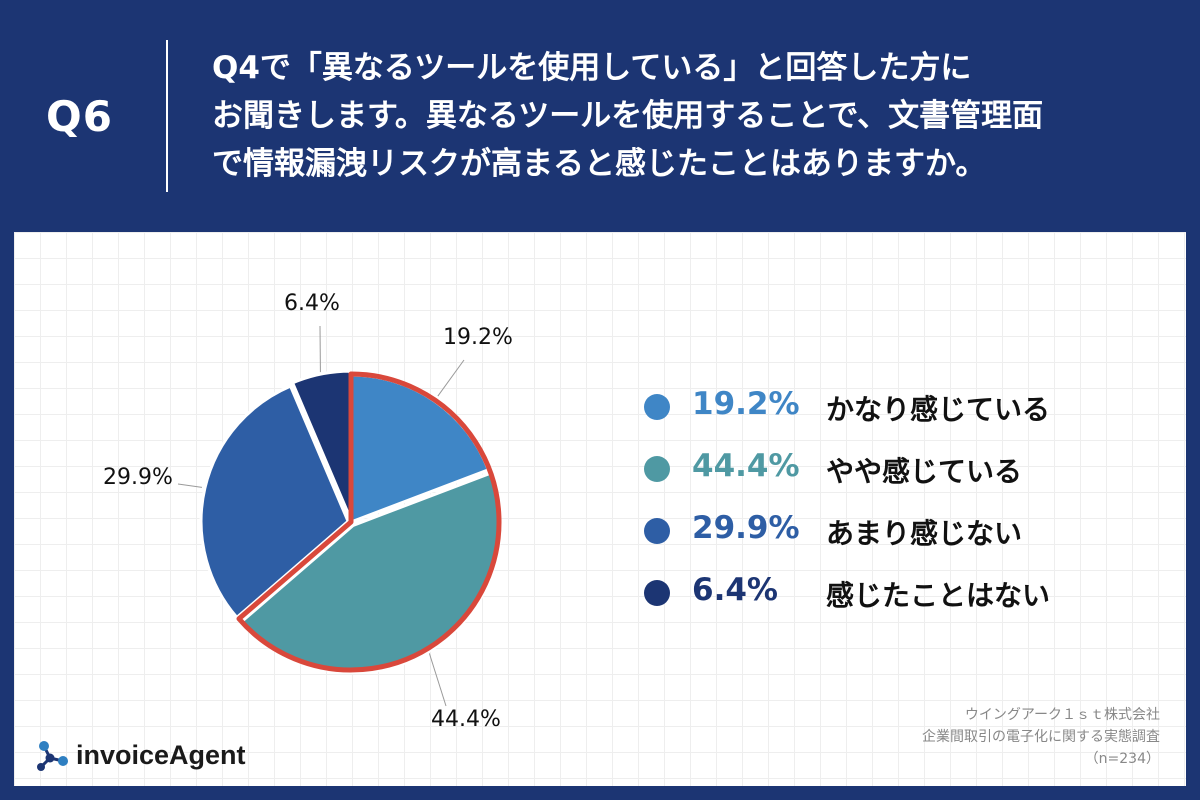 The height and width of the screenshot is (800, 1200). I want to click on question-line-2: お聞きします。異なるツールを使用することで、文書管理面, so click(628, 116).